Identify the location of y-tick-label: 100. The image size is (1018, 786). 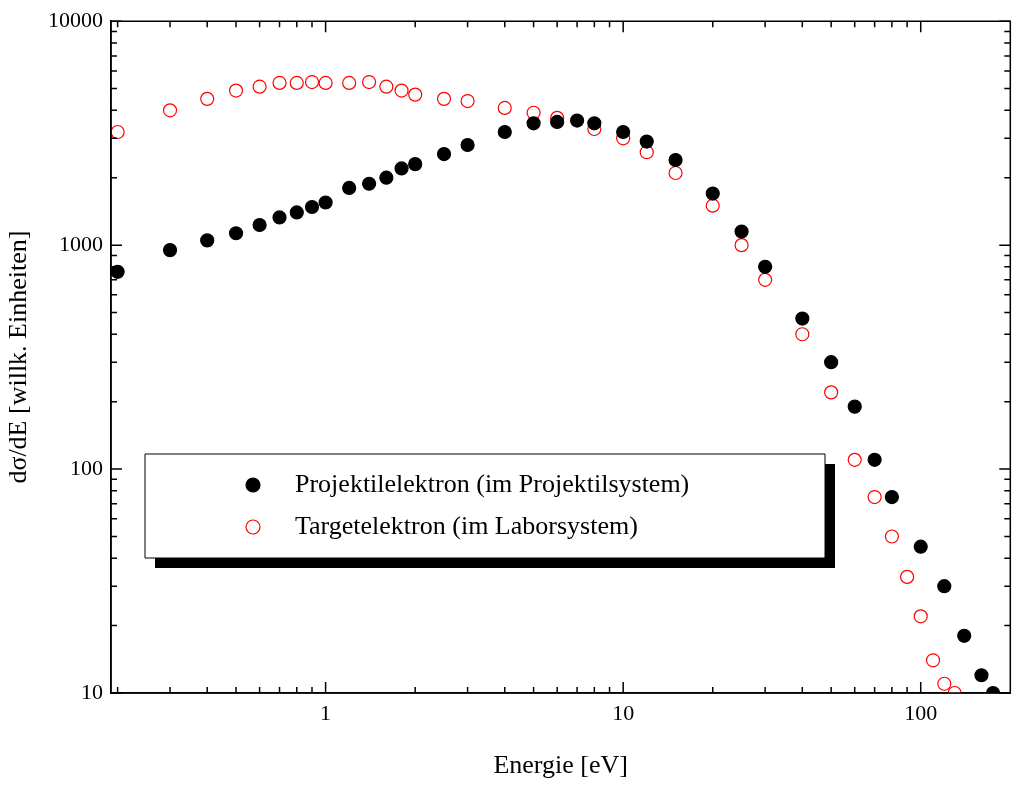
(86, 467).